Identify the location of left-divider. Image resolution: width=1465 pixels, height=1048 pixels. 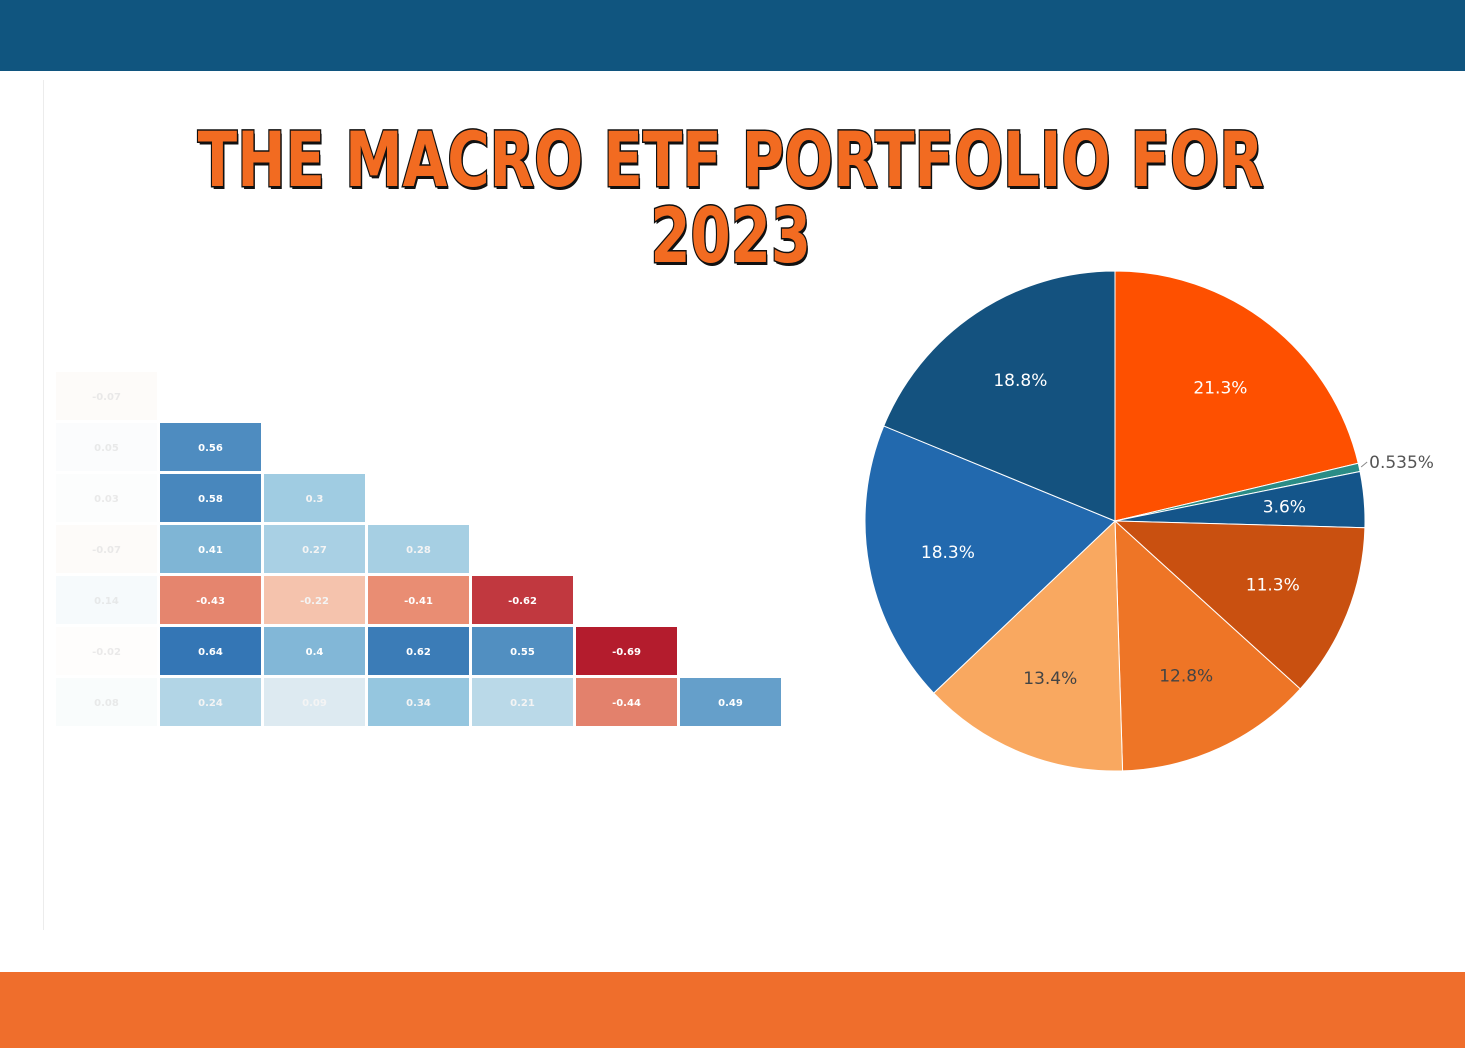
(43, 505).